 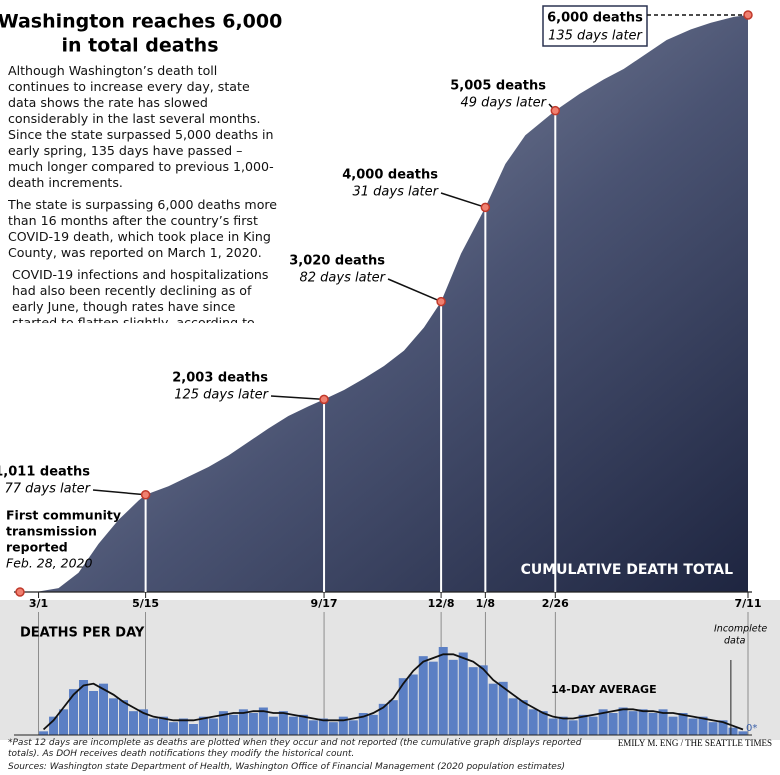 I want to click on x-tick-label: 2/26, so click(x=555, y=603).